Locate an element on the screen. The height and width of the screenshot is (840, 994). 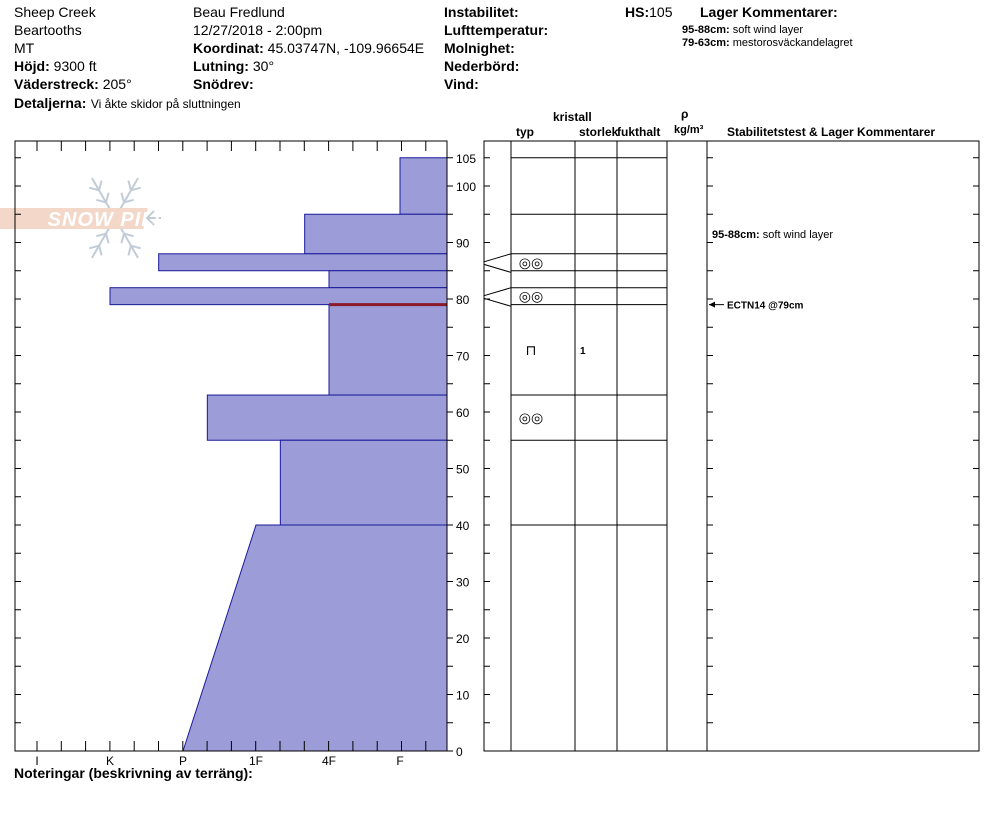
precipitation-label: Nederbörd: is located at coordinates (482, 66).